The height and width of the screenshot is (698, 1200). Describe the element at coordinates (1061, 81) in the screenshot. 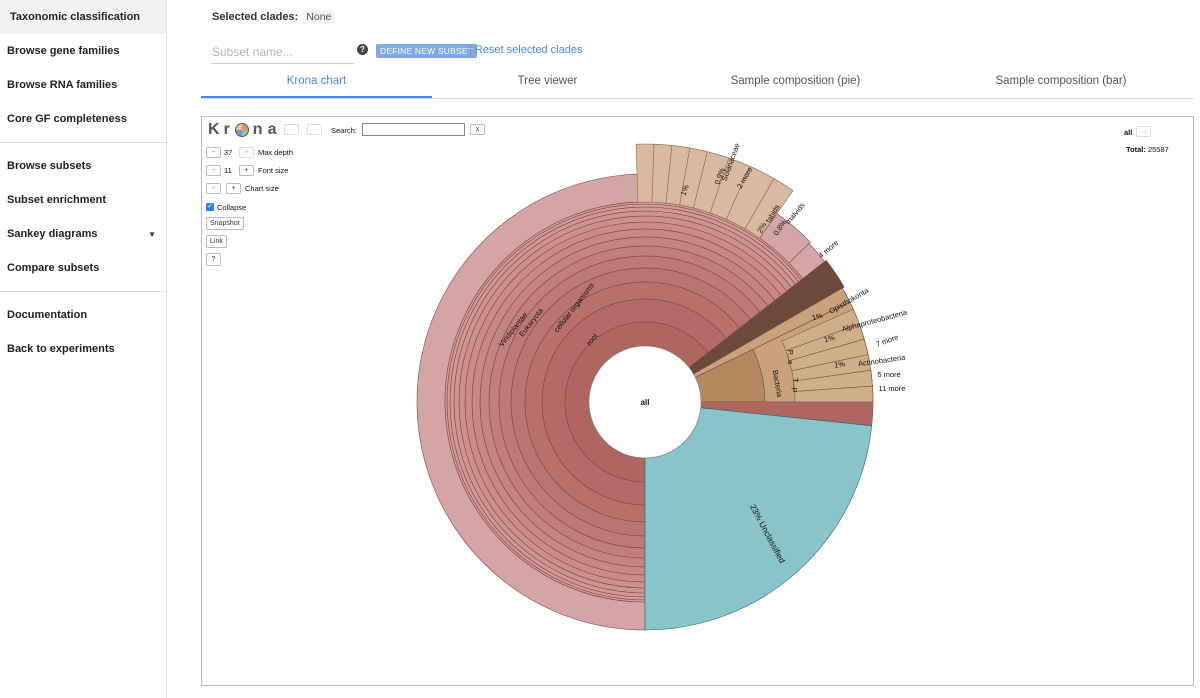

I see `tab-sample-composition-bar: Sample composition (bar)` at that location.